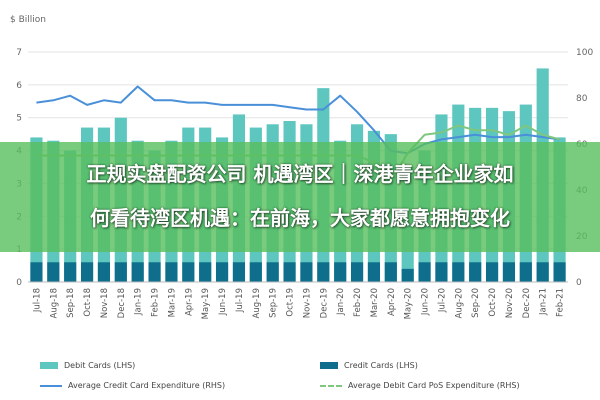  What do you see at coordinates (459, 303) in the screenshot?
I see `x-tick-label: Aug-20` at bounding box center [459, 303].